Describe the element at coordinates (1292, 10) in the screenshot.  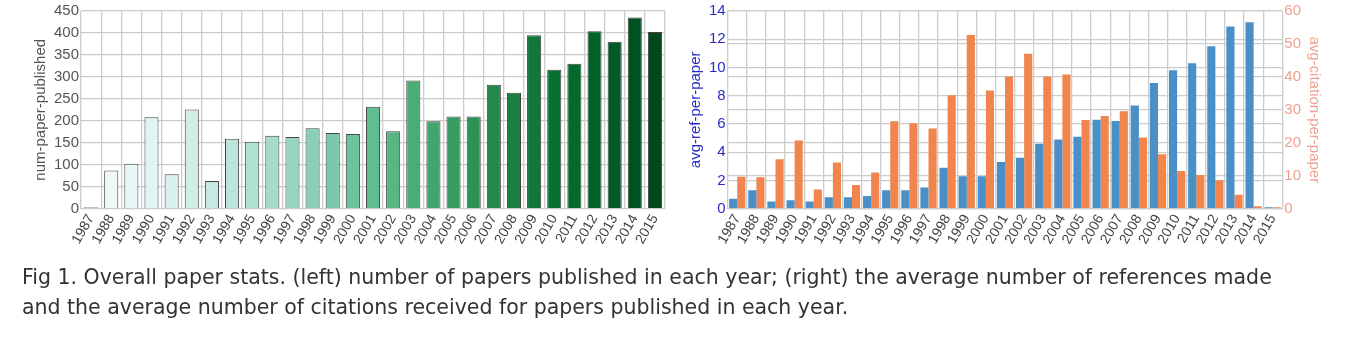
I see `y2-tick-label: 60` at that location.